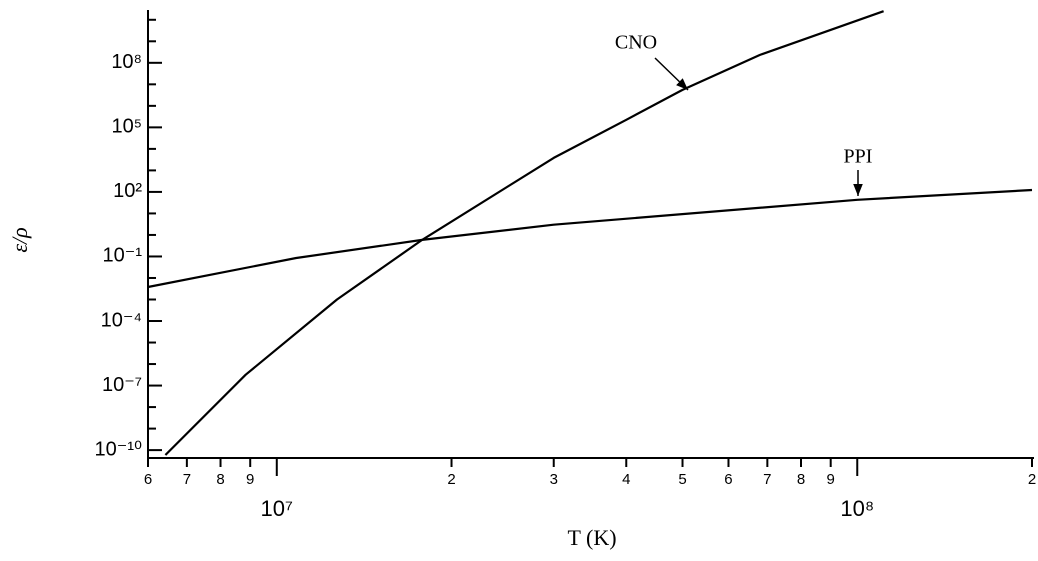 The image size is (1038, 561). Describe the element at coordinates (682, 479) in the screenshot. I see `x-tick-label: 5` at that location.